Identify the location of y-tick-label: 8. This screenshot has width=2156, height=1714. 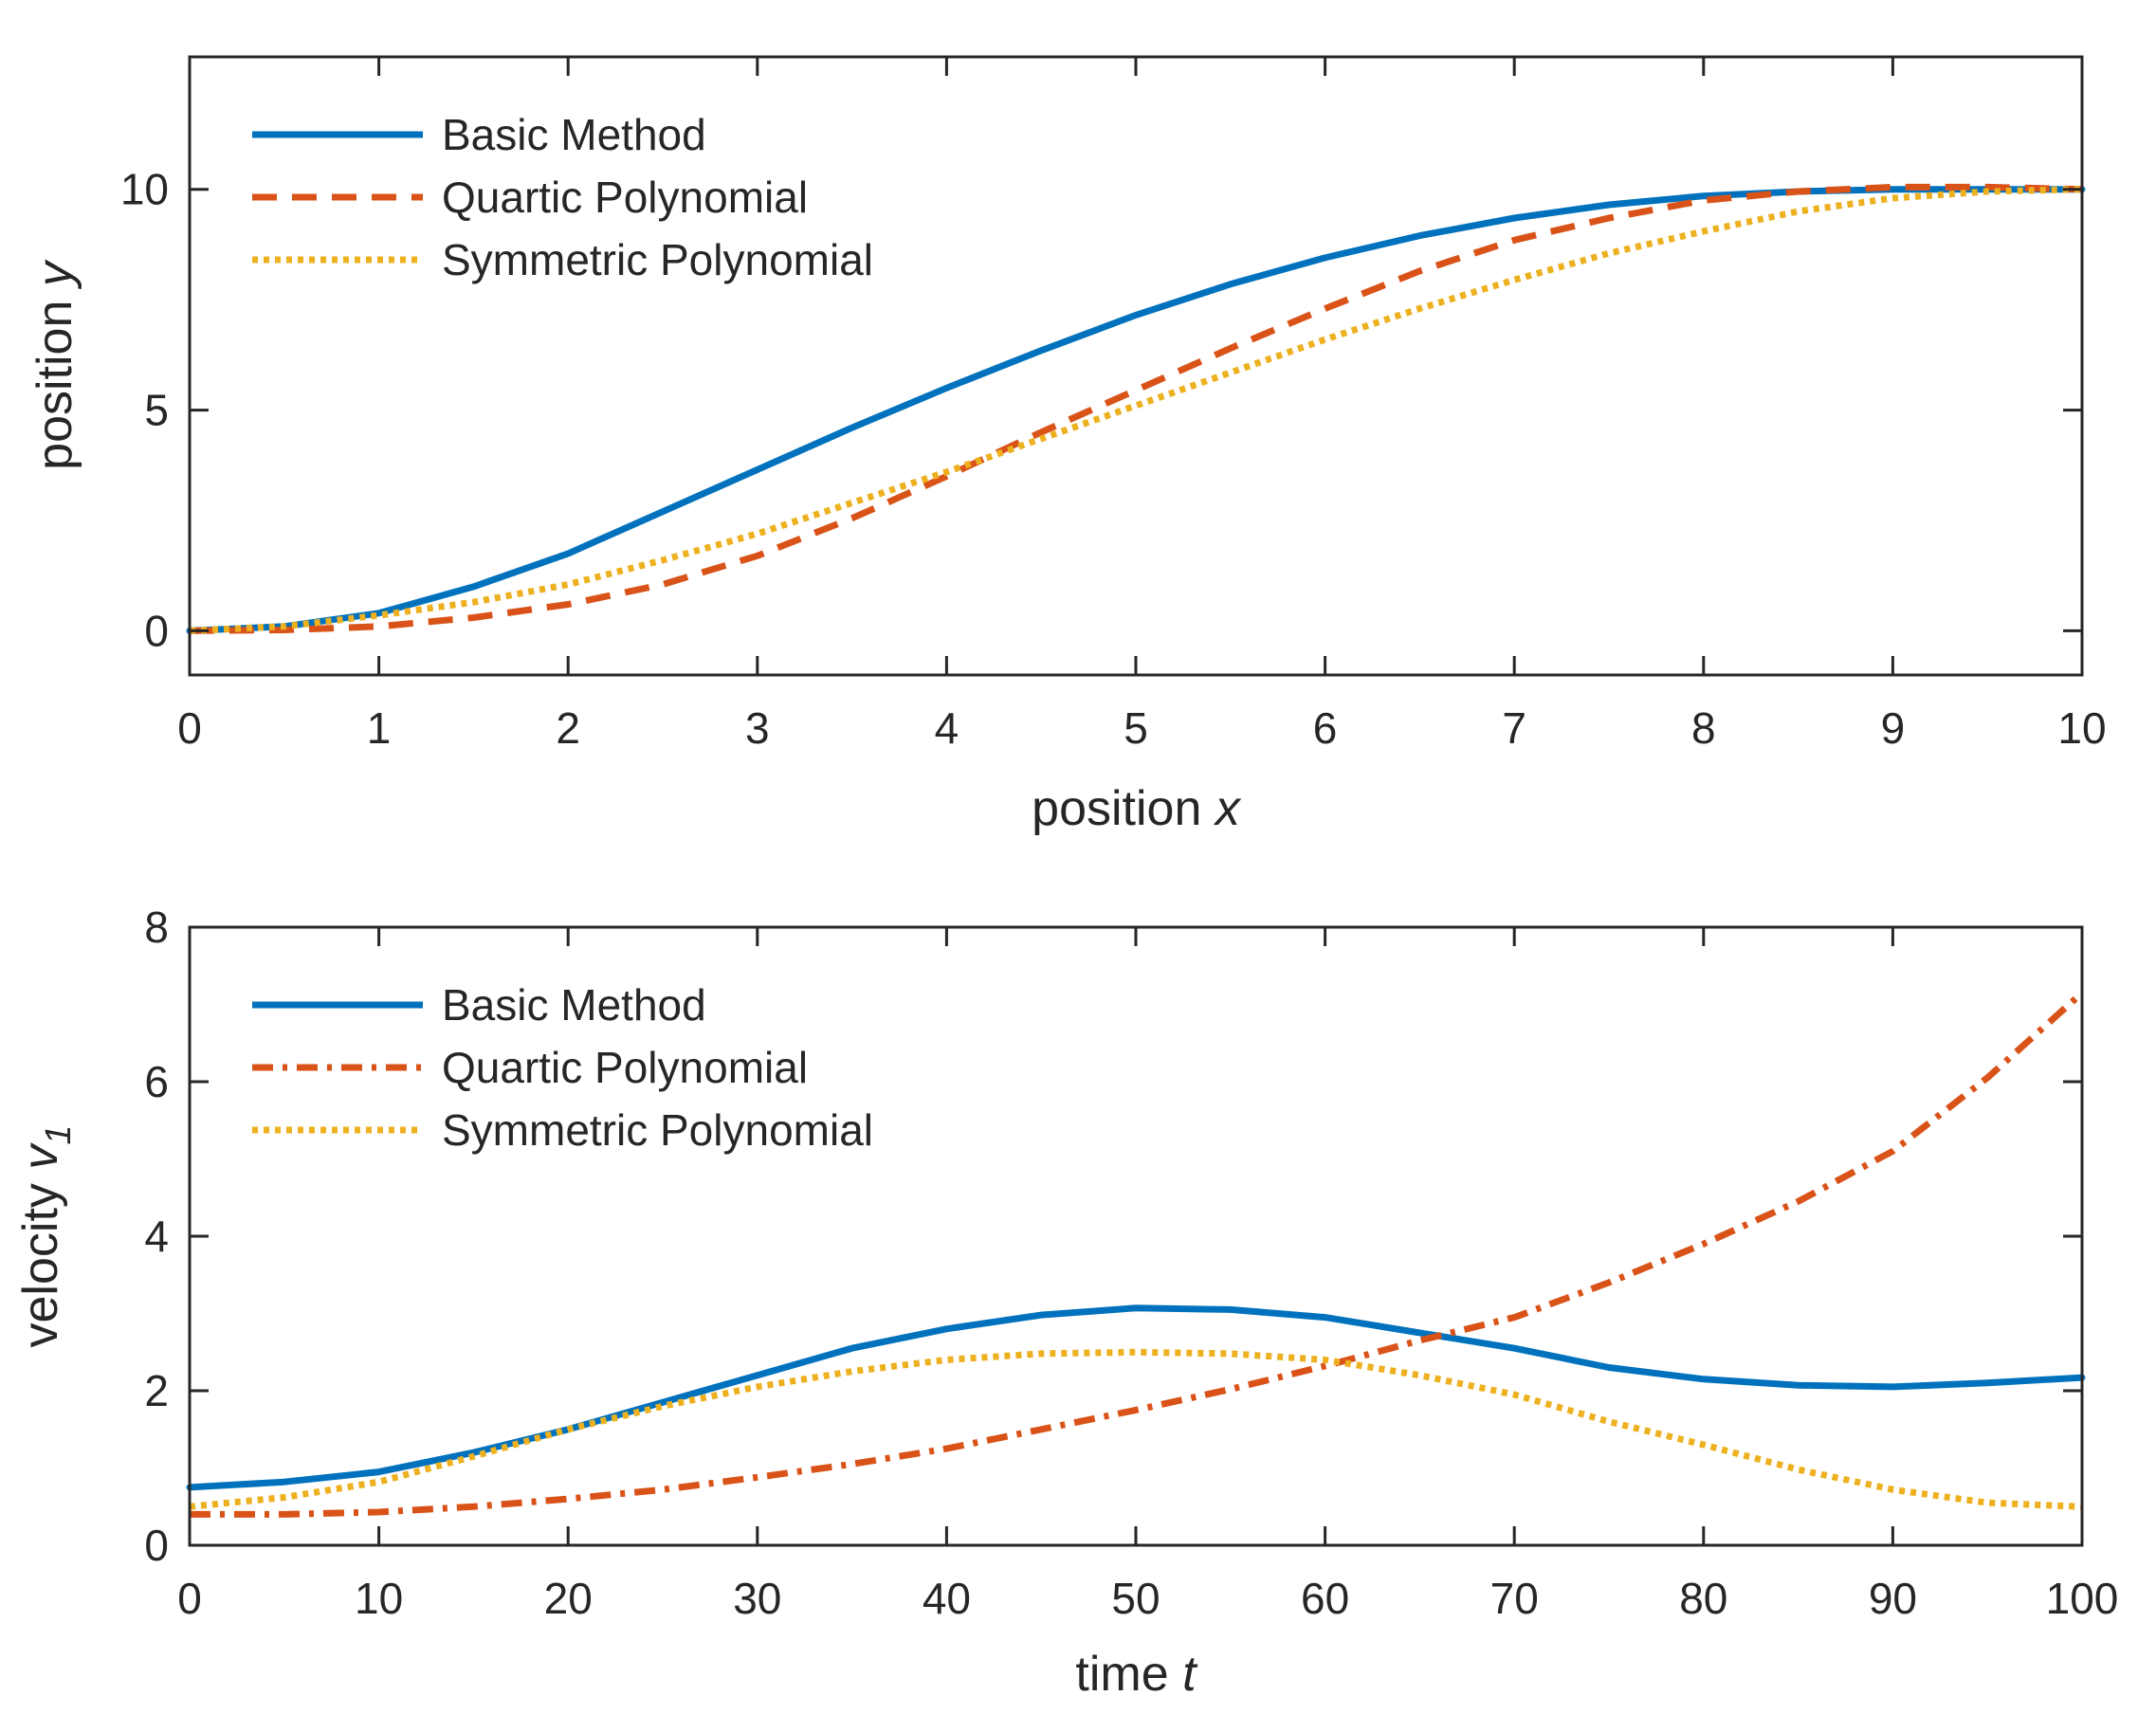
(157, 927).